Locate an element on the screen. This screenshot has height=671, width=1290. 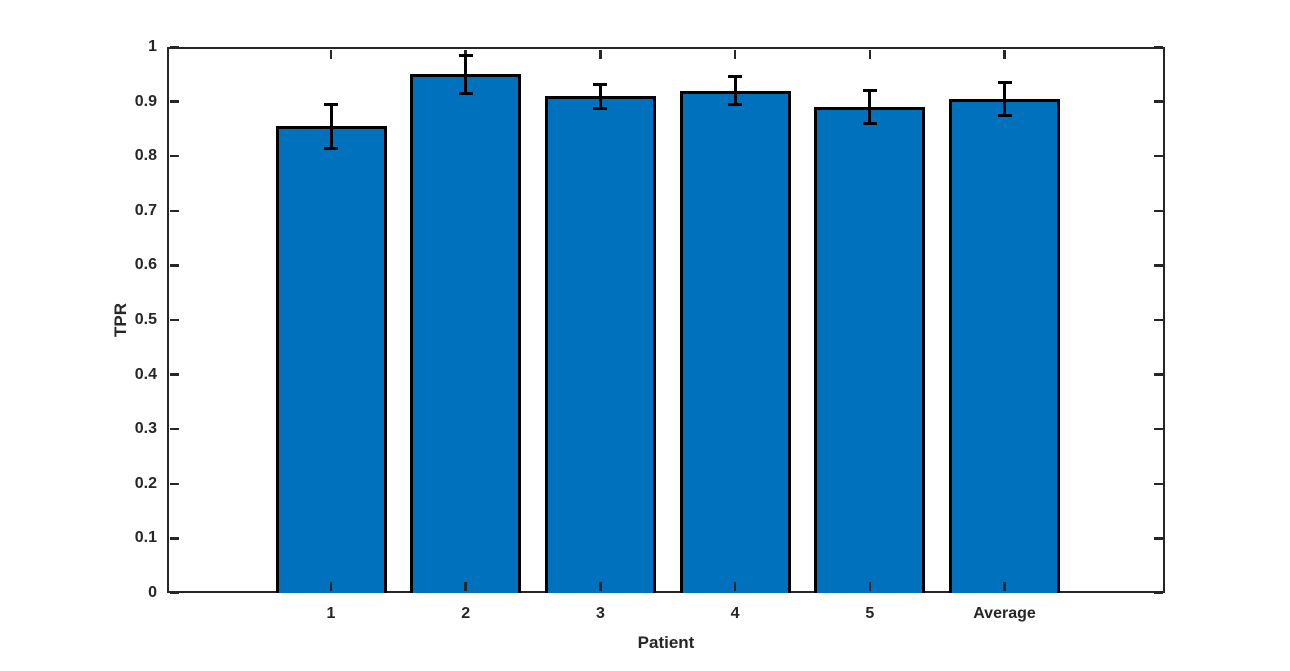
x-tick-label: 1 is located at coordinates (331, 613).